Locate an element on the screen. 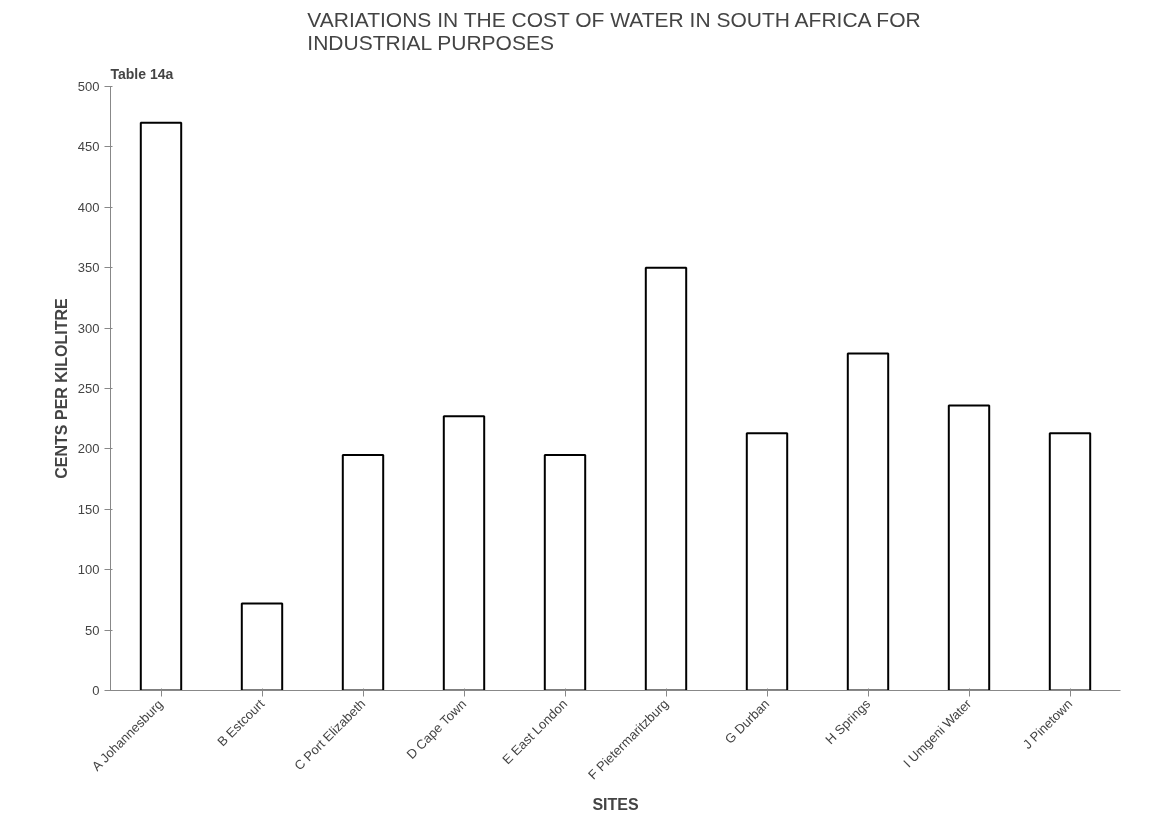  caption: Table 14a is located at coordinates (142, 73).